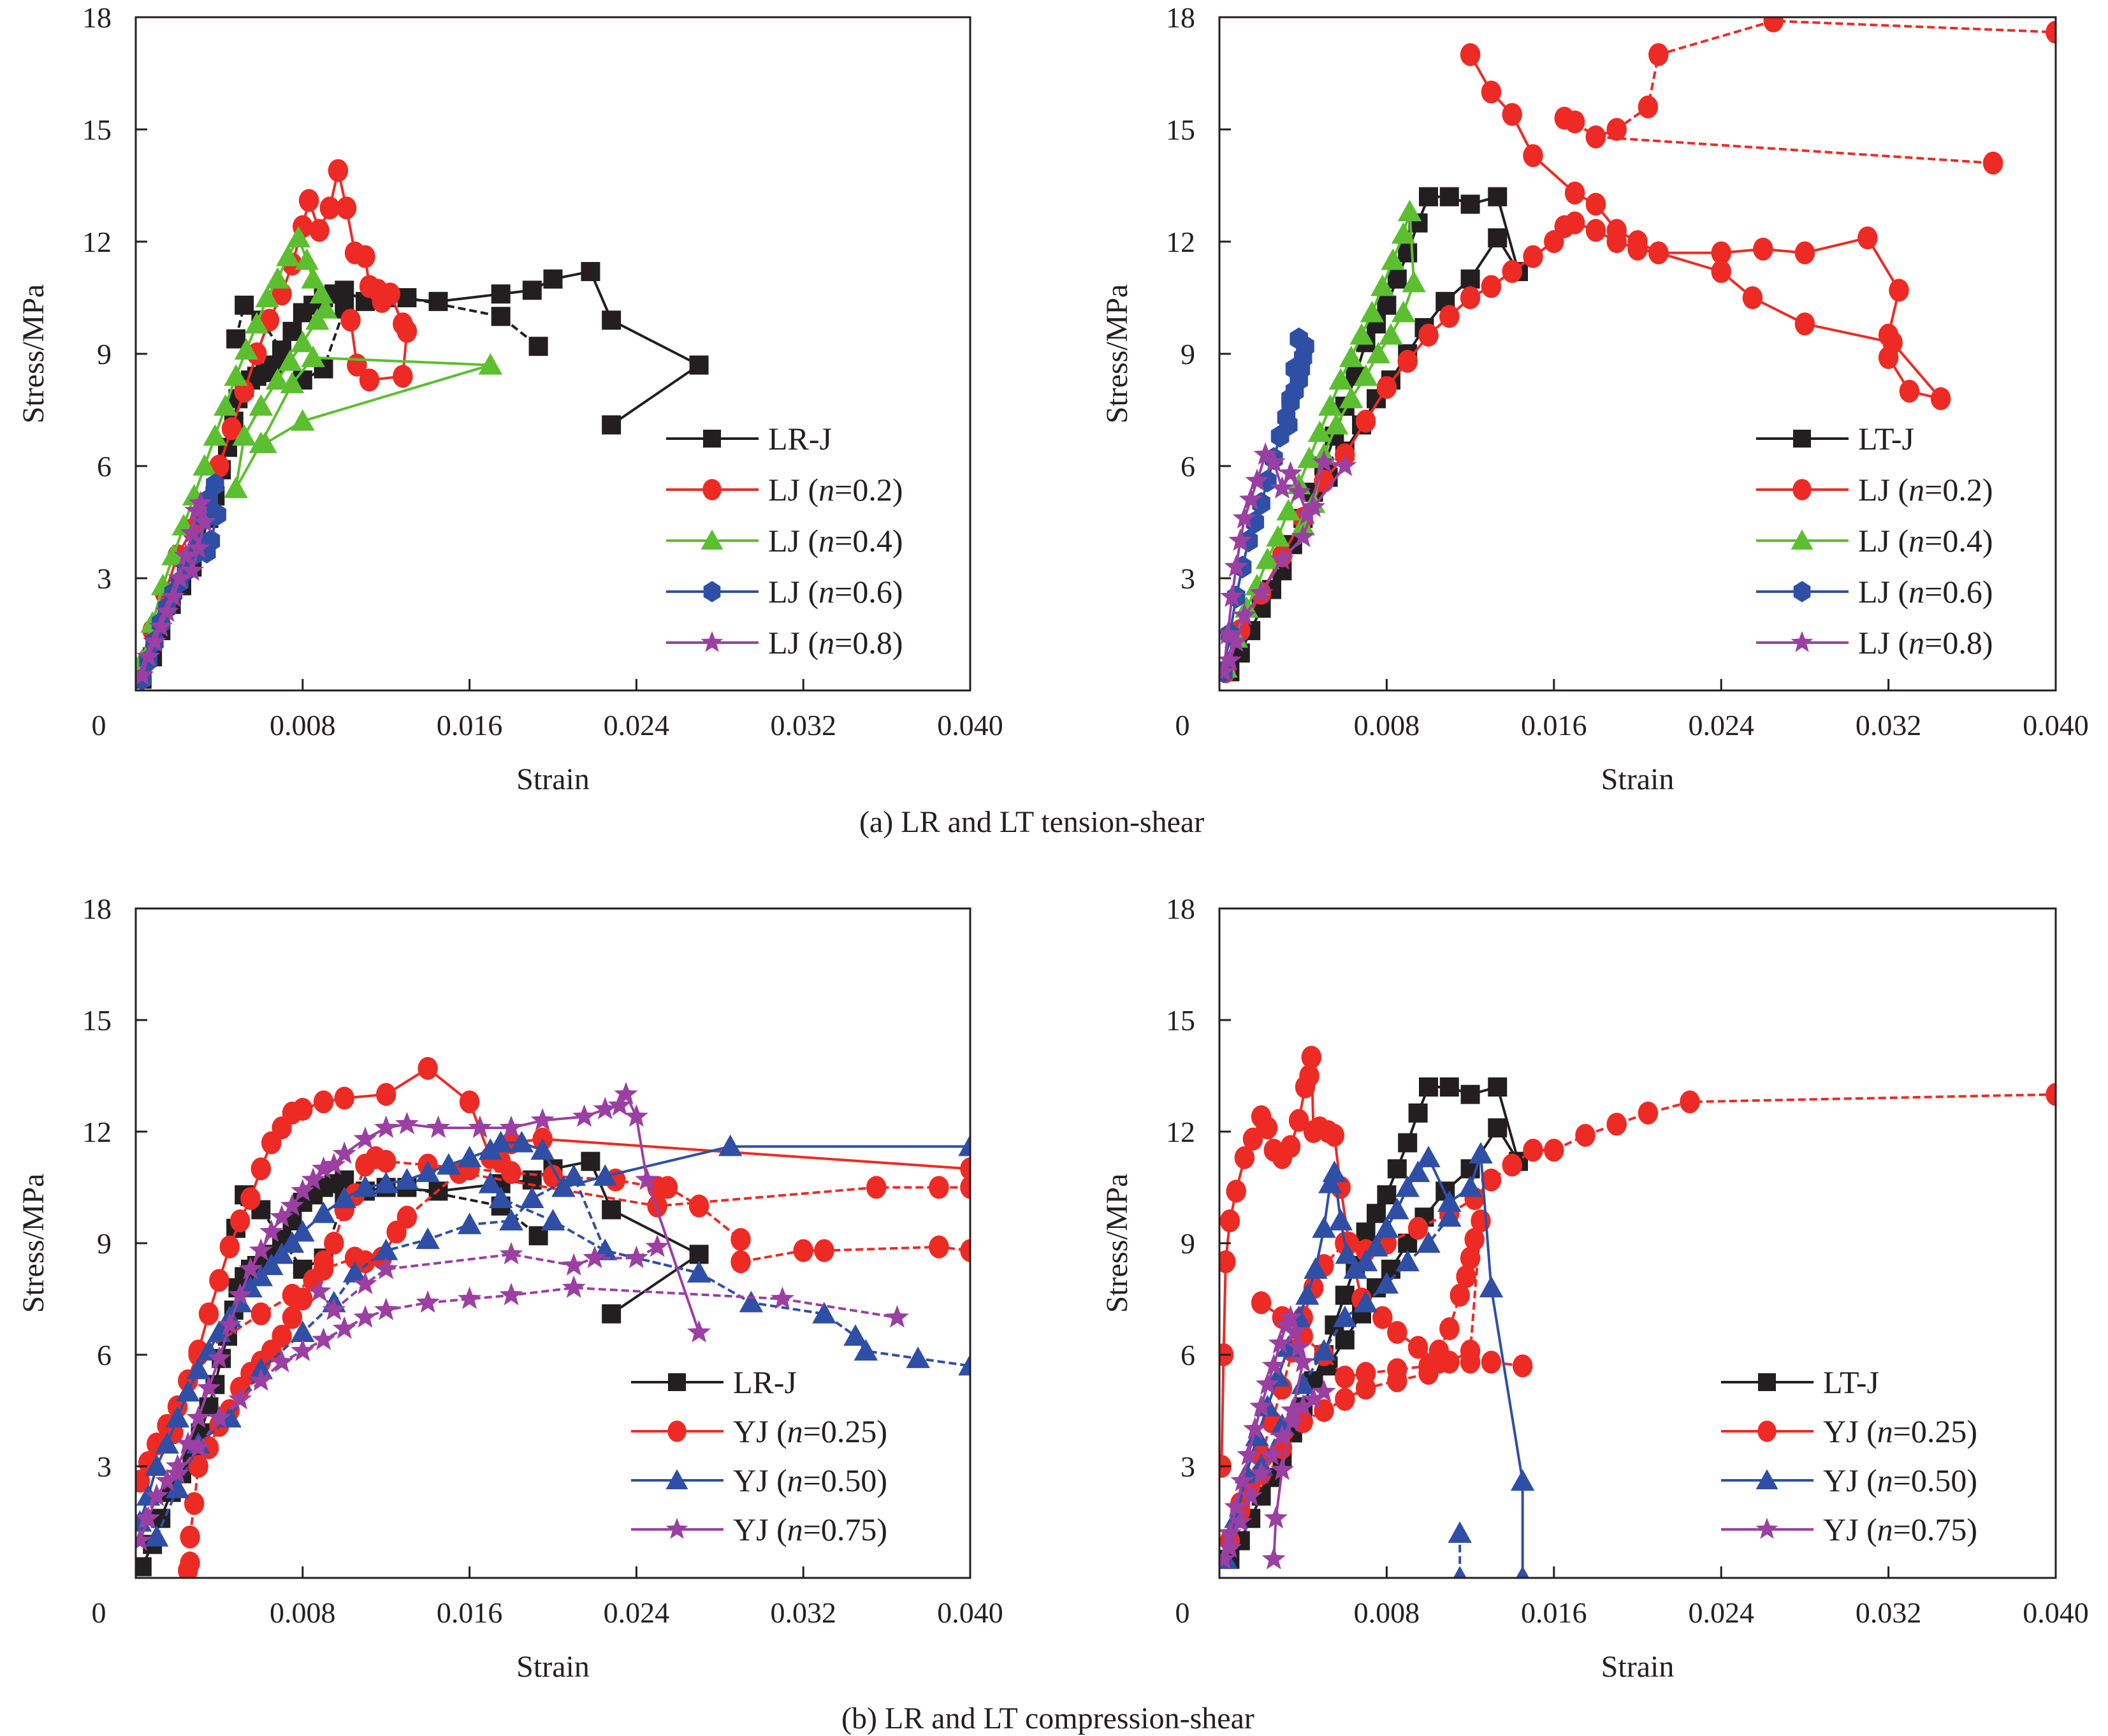 The image size is (2108, 1736). I want to click on y-axis-label: Stress/MPa, so click(33, 1243).